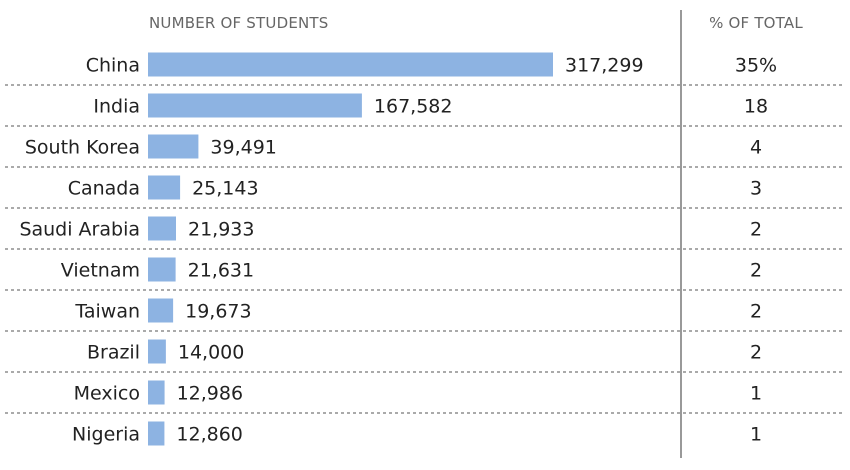 The width and height of the screenshot is (850, 470). What do you see at coordinates (756, 23) in the screenshot?
I see `header-percent-of-total: % OF TOTAL` at bounding box center [756, 23].